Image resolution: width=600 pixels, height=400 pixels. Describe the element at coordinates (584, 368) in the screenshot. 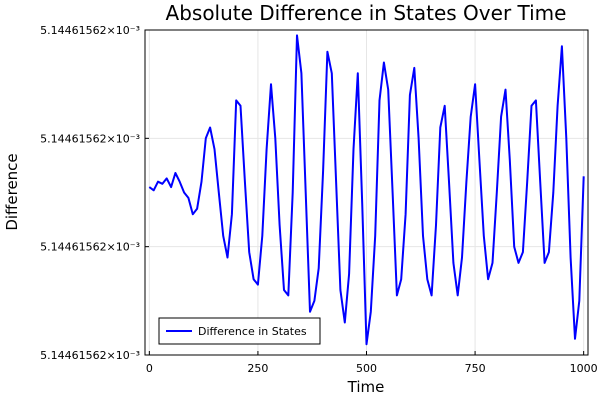

I see `x-tick-label: 1000` at that location.